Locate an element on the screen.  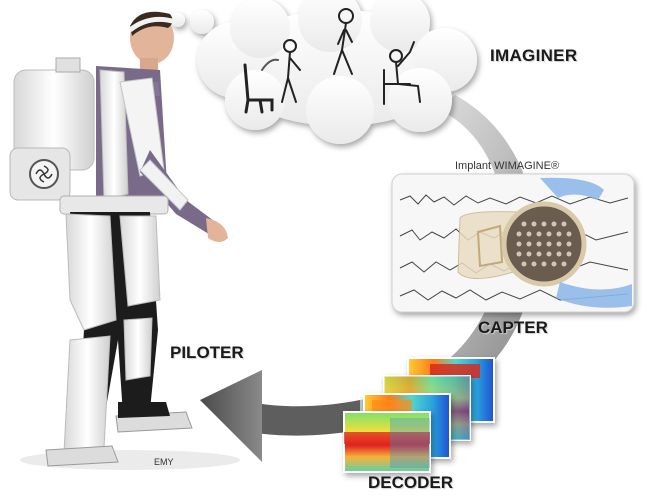
decoder-heatmaps is located at coordinates (419, 415).